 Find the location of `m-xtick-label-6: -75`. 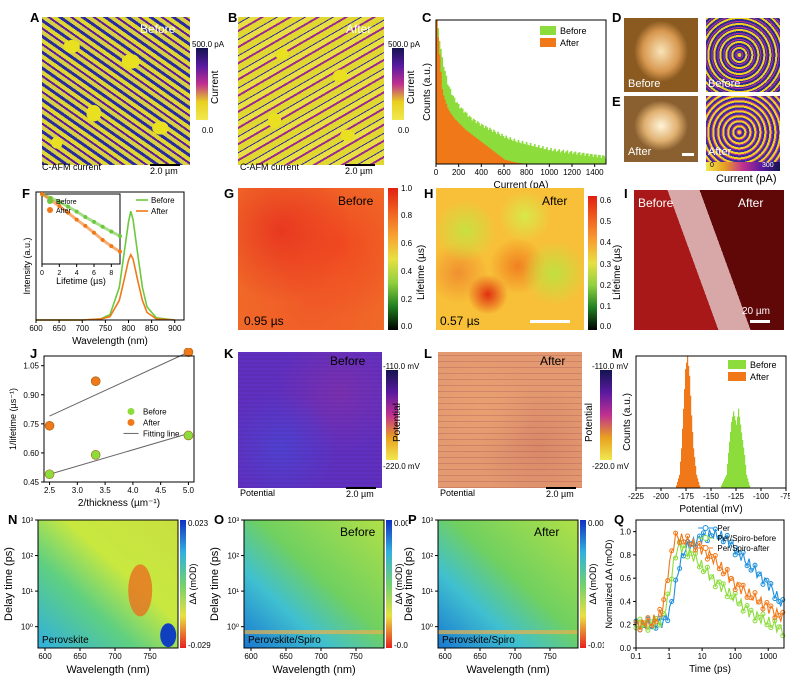

m-xtick-label-6: -75 is located at coordinates (785, 496).